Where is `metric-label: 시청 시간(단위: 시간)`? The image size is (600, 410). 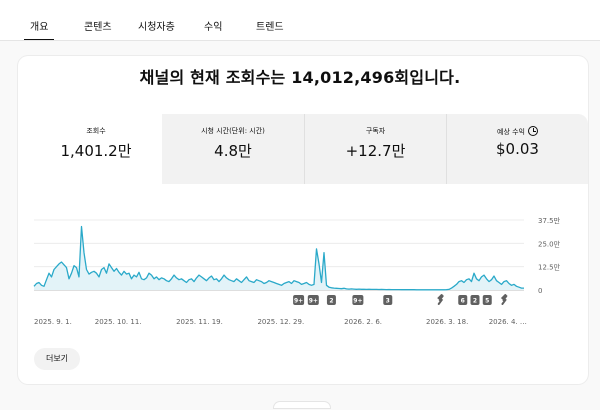
metric-label: 시청 시간(단위: 시간) is located at coordinates (233, 131).